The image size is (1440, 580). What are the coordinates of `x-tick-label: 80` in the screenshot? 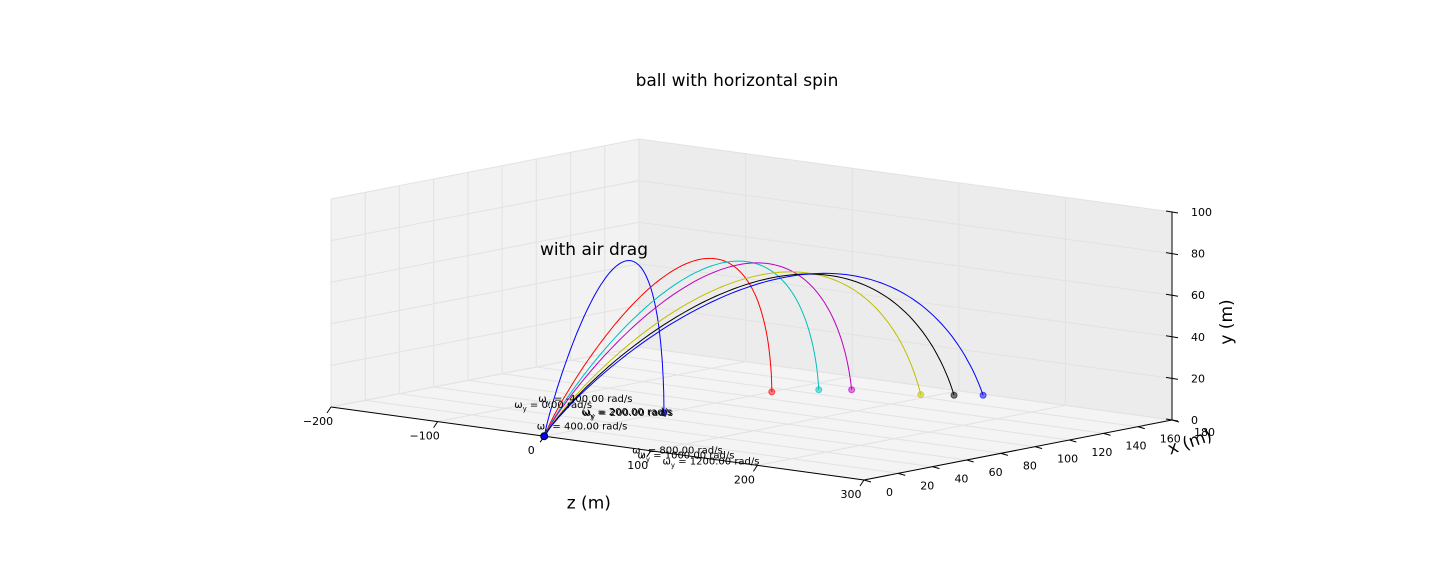 It's located at (1030, 465).